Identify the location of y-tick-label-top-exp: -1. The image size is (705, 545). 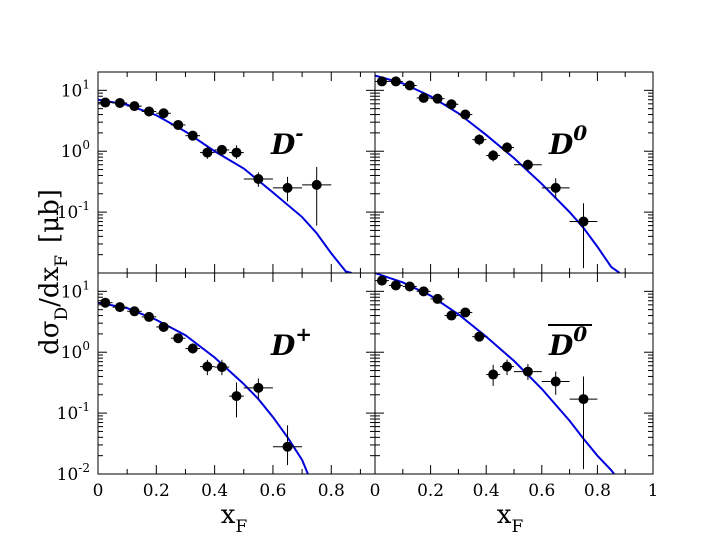
(84, 206).